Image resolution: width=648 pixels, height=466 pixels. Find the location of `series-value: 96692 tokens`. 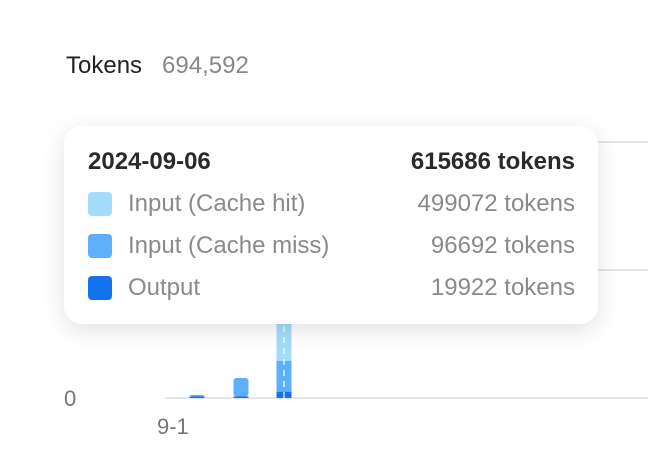

series-value: 96692 tokens is located at coordinates (502, 245).